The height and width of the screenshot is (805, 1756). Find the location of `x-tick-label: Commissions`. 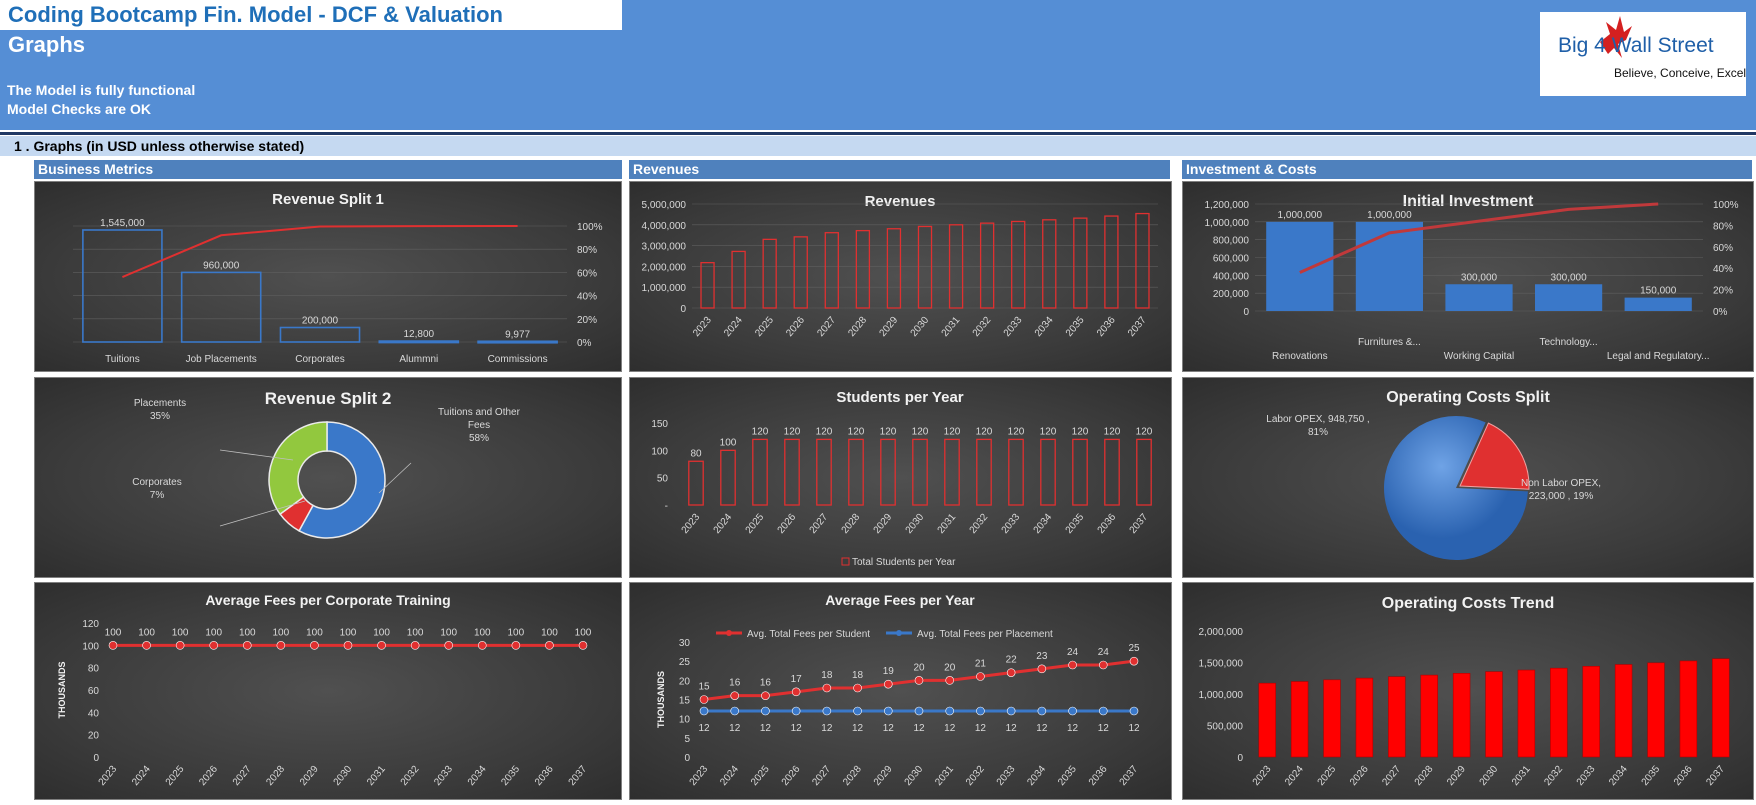

x-tick-label: Commissions is located at coordinates (518, 359).